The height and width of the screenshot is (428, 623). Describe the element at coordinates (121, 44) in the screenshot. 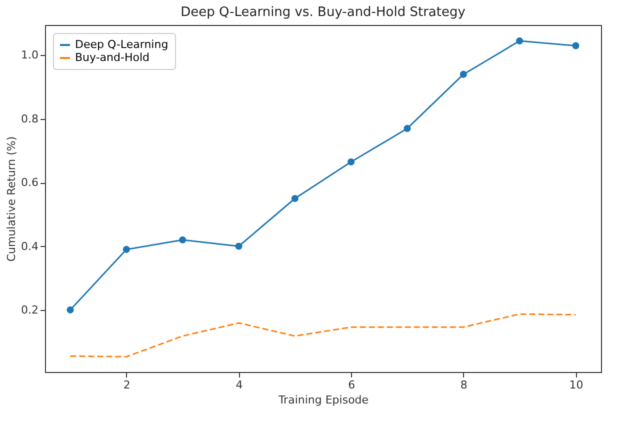

I see `legend-label: Deep Q-Learning` at that location.